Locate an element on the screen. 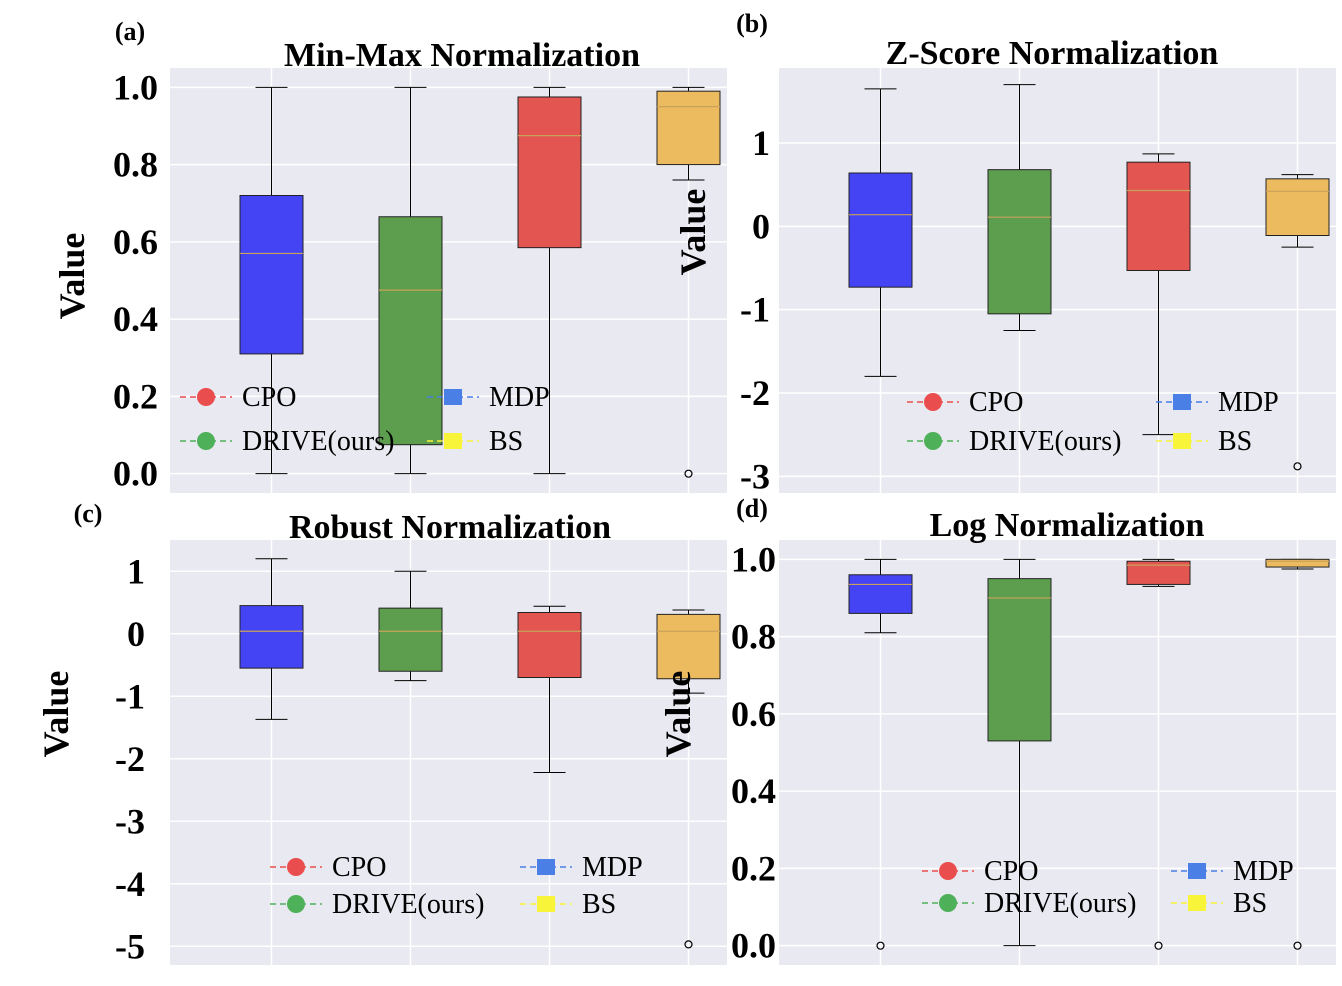 Image resolution: width=1342 pixels, height=986 pixels. panel-label: (b) is located at coordinates (752, 23).